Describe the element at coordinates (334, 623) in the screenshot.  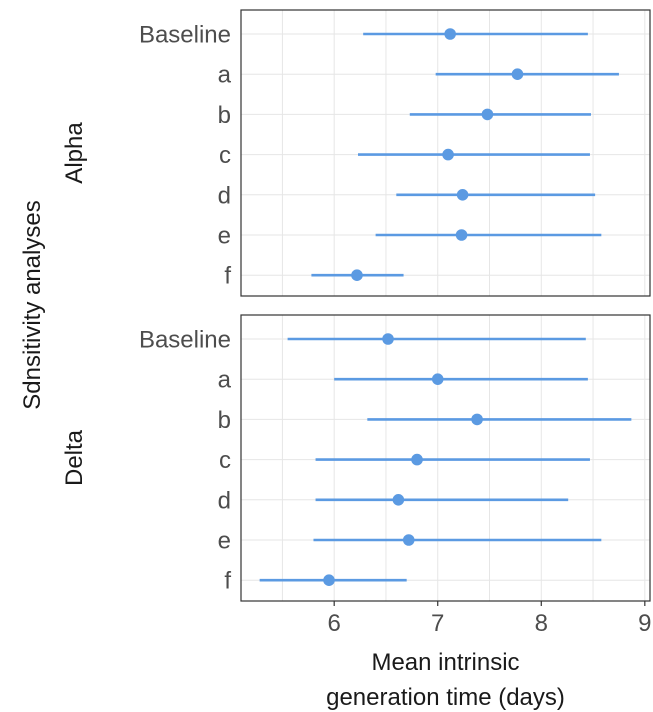
I see `x-tick-label: 6` at that location.